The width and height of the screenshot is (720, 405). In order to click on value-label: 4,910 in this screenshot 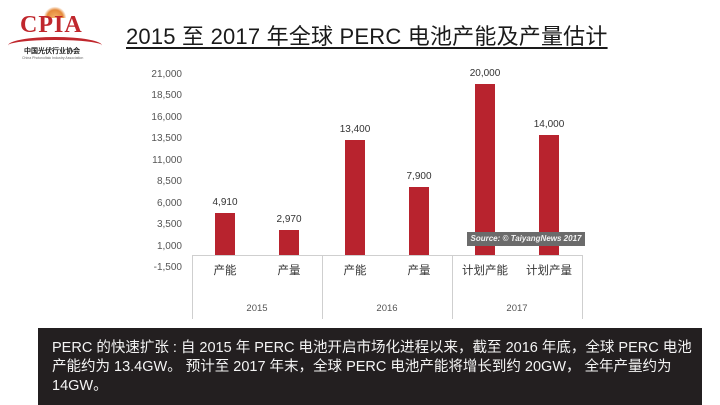, I will do `click(225, 203)`.